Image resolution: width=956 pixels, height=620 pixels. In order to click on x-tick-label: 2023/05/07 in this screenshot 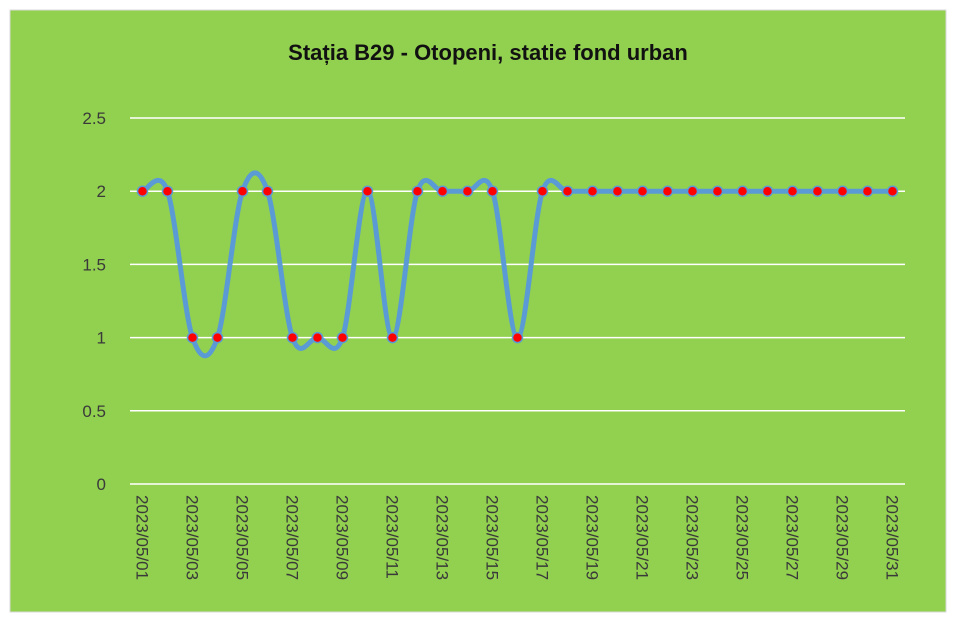, I will do `click(292, 537)`.